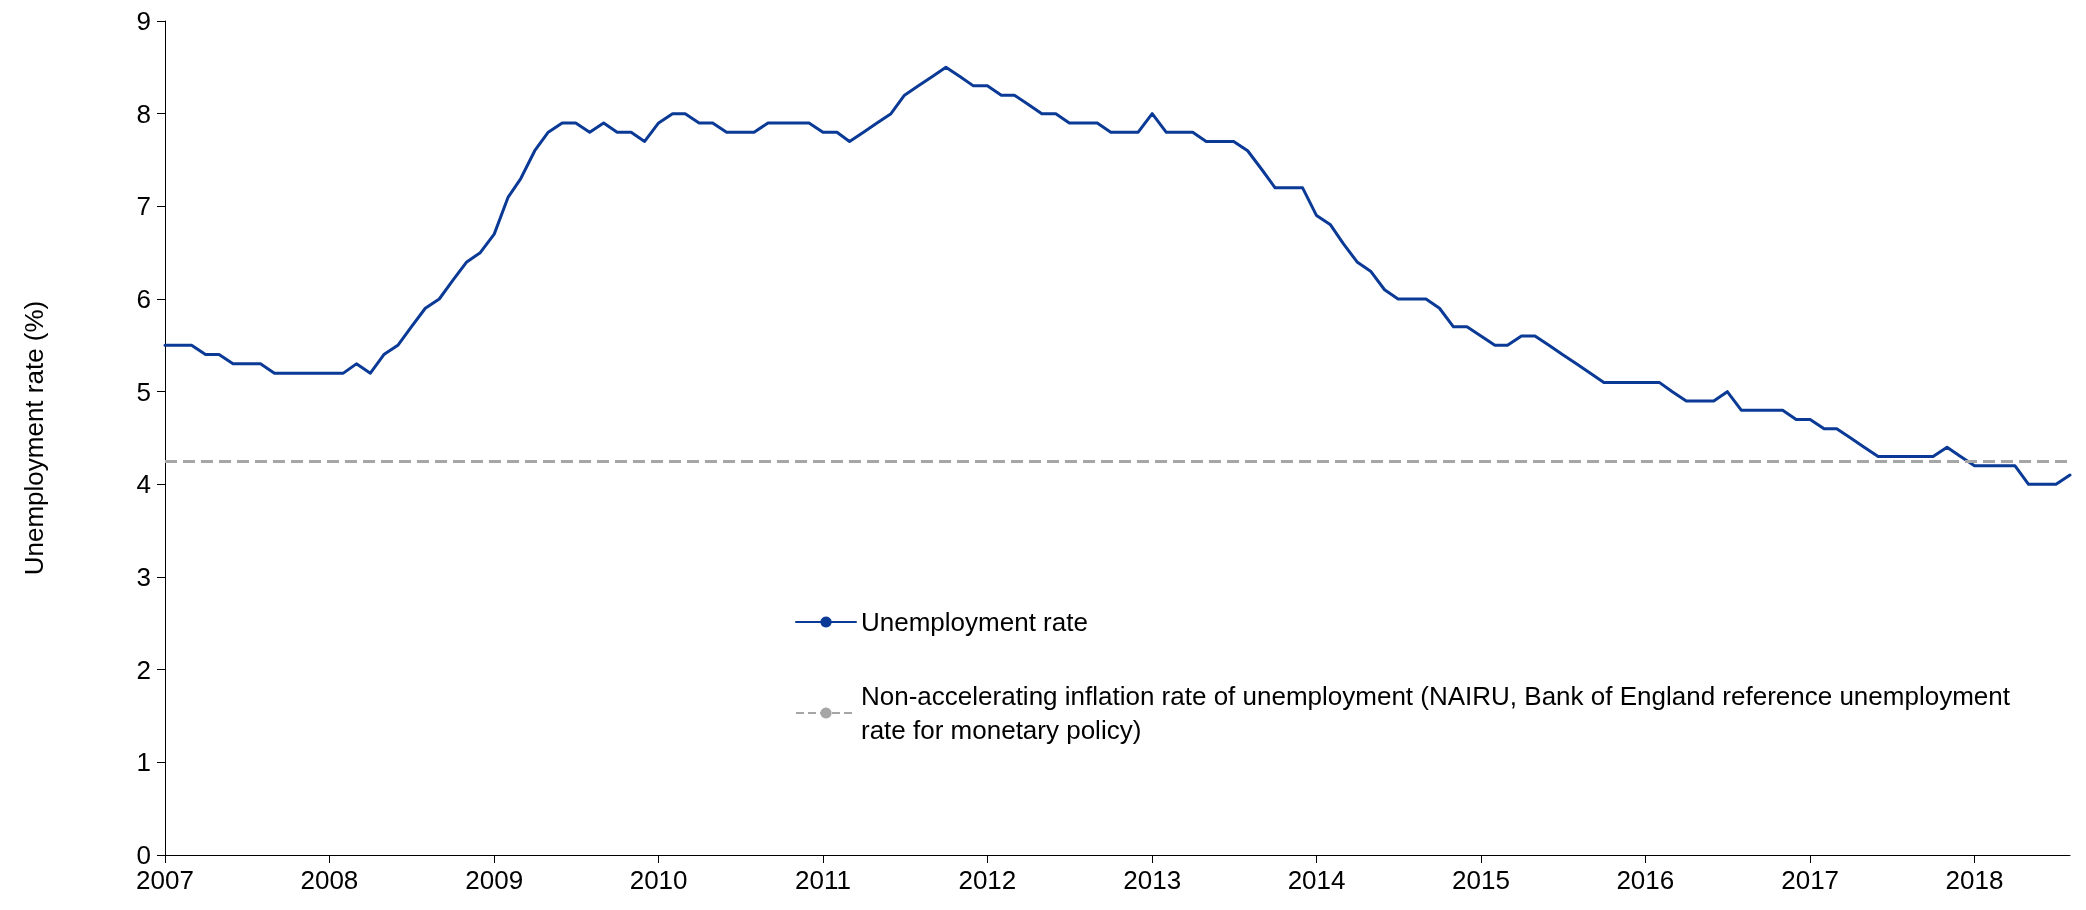 The width and height of the screenshot is (2086, 910). What do you see at coordinates (34, 438) in the screenshot?
I see `y-axis-title: Unemployment rate (%)` at bounding box center [34, 438].